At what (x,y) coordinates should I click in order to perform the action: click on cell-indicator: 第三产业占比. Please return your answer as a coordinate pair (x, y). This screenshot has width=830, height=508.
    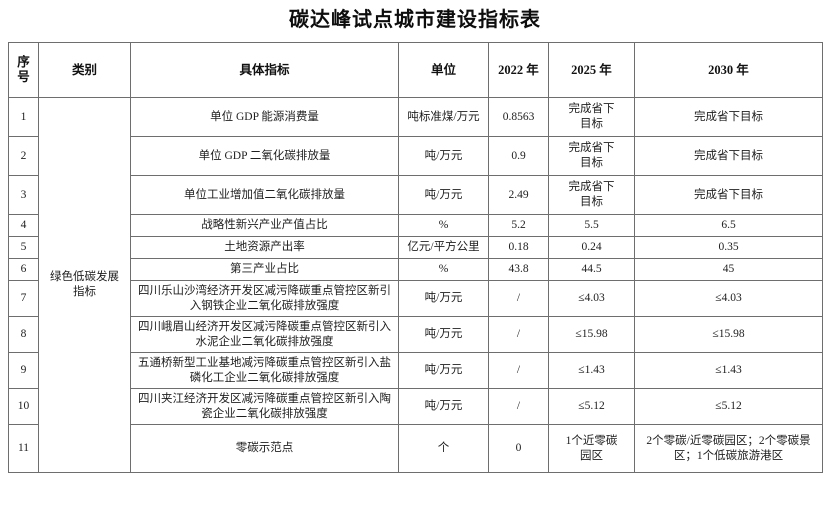
    Looking at the image, I should click on (264, 269).